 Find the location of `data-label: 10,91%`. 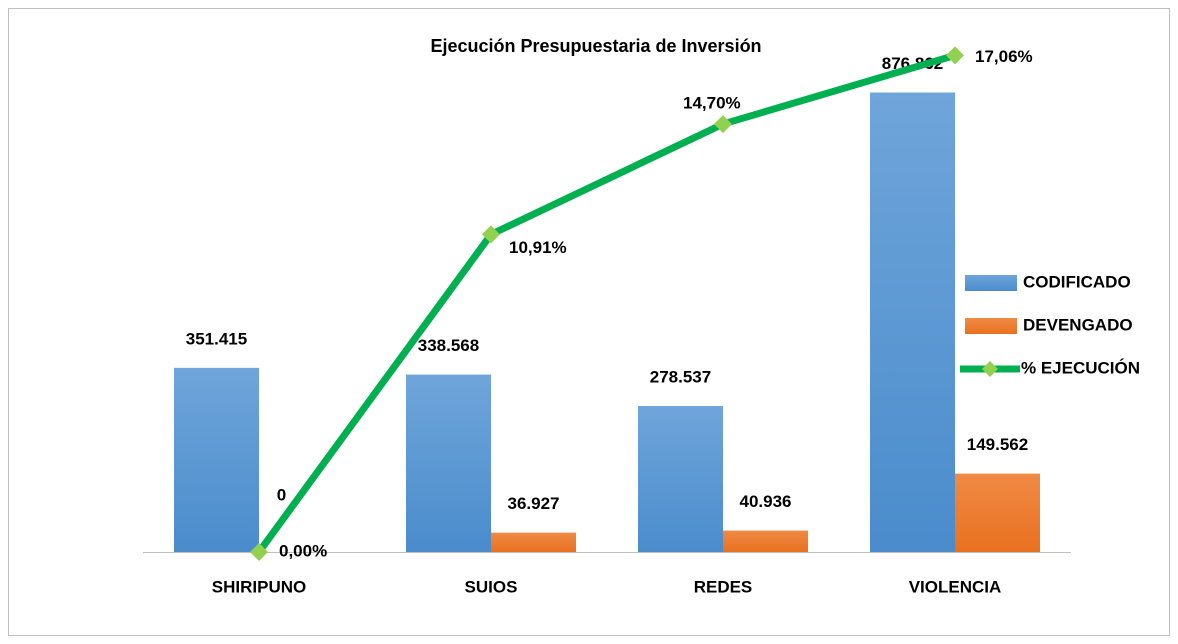

data-label: 10,91% is located at coordinates (538, 247).